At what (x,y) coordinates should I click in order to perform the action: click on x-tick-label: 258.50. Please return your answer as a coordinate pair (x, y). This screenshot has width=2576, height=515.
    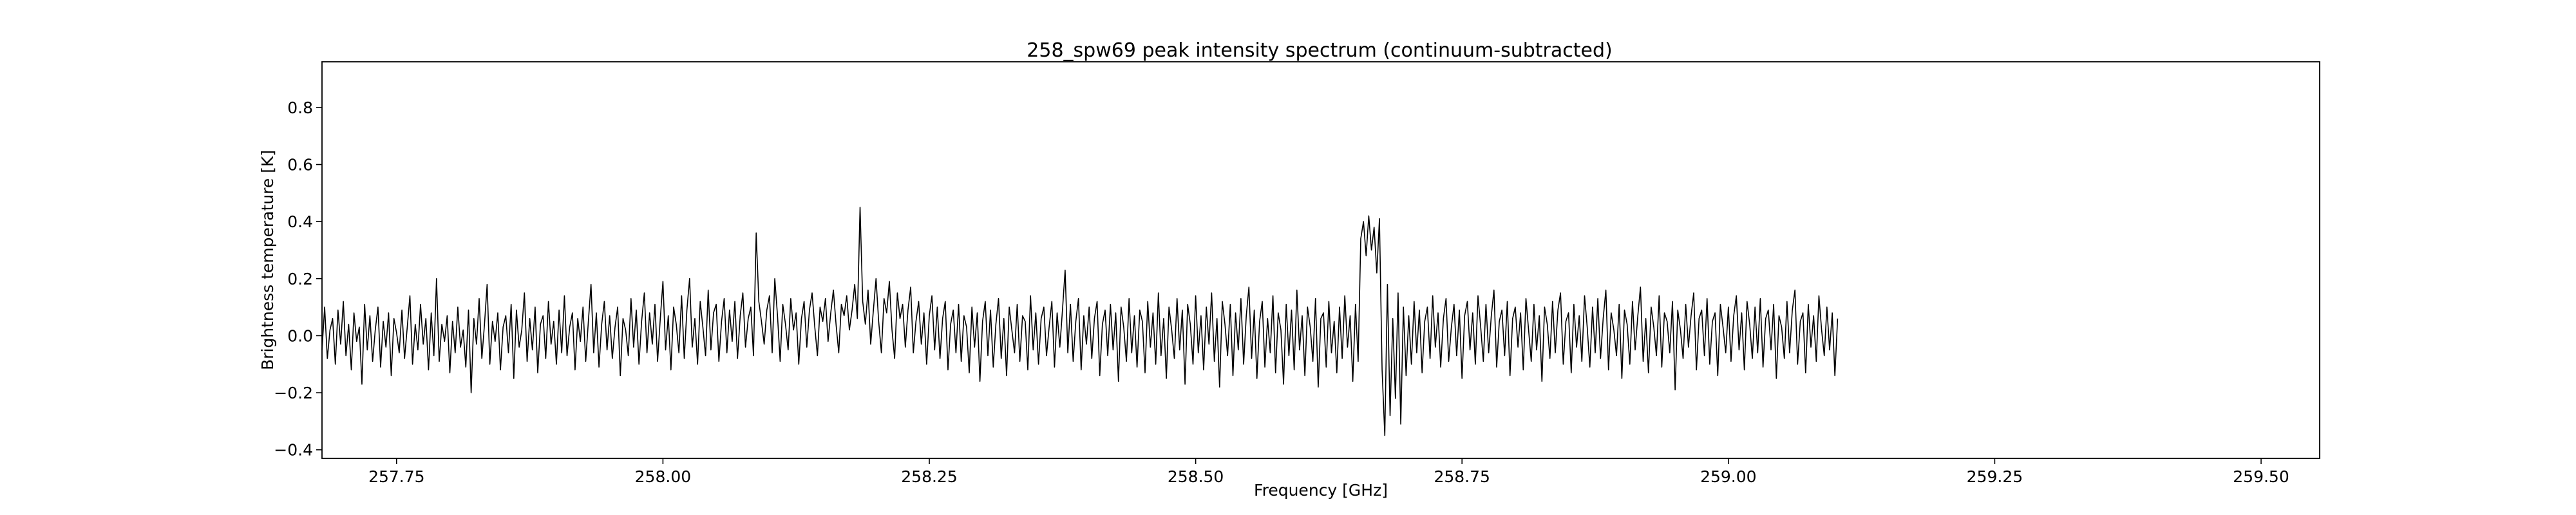
    Looking at the image, I should click on (1196, 476).